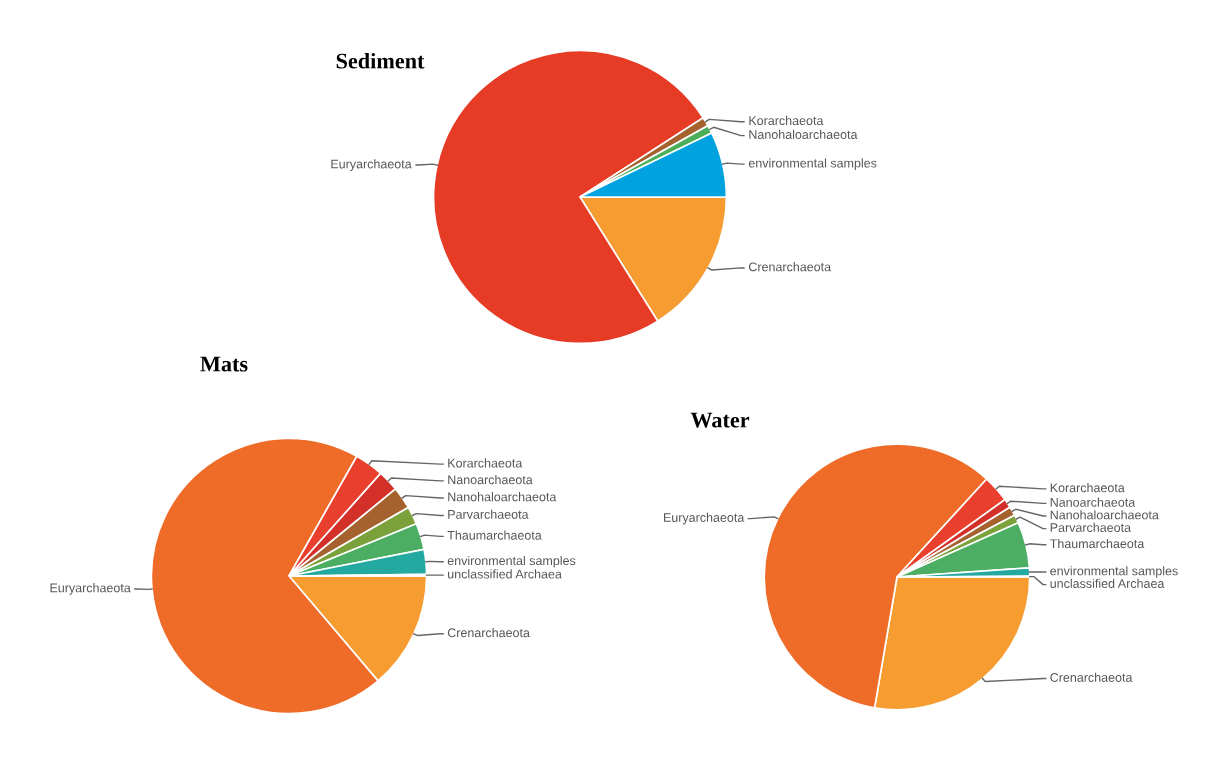 This screenshot has width=1225, height=765. Describe the element at coordinates (224, 364) in the screenshot. I see `chart-title: Mats` at that location.